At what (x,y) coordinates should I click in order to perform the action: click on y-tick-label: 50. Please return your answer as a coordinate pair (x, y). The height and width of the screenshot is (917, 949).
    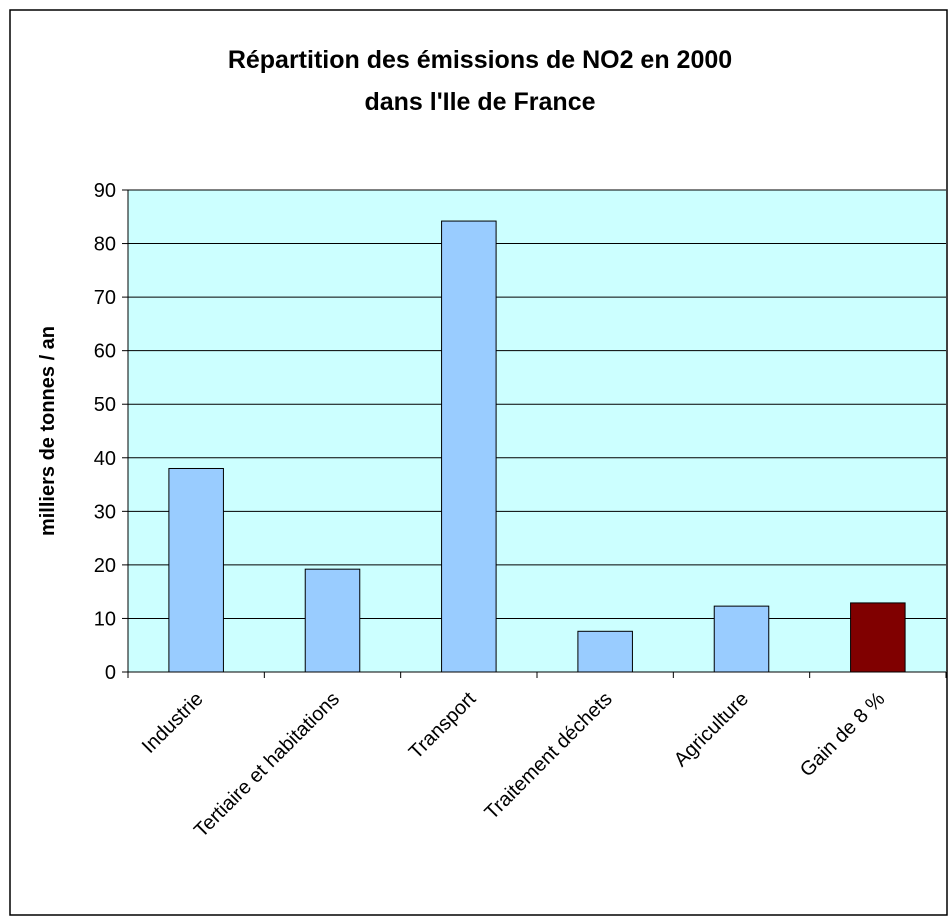
    Looking at the image, I should click on (105, 405).